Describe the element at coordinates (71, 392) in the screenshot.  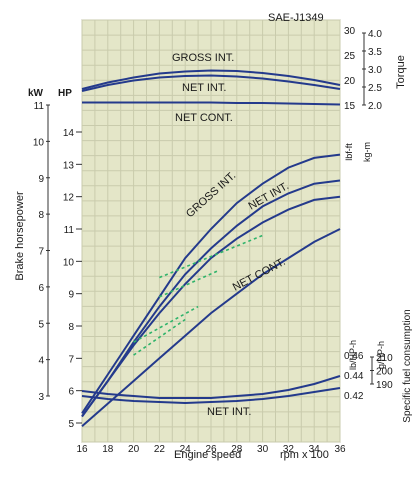
I see `hp-tick-label: 6` at that location.